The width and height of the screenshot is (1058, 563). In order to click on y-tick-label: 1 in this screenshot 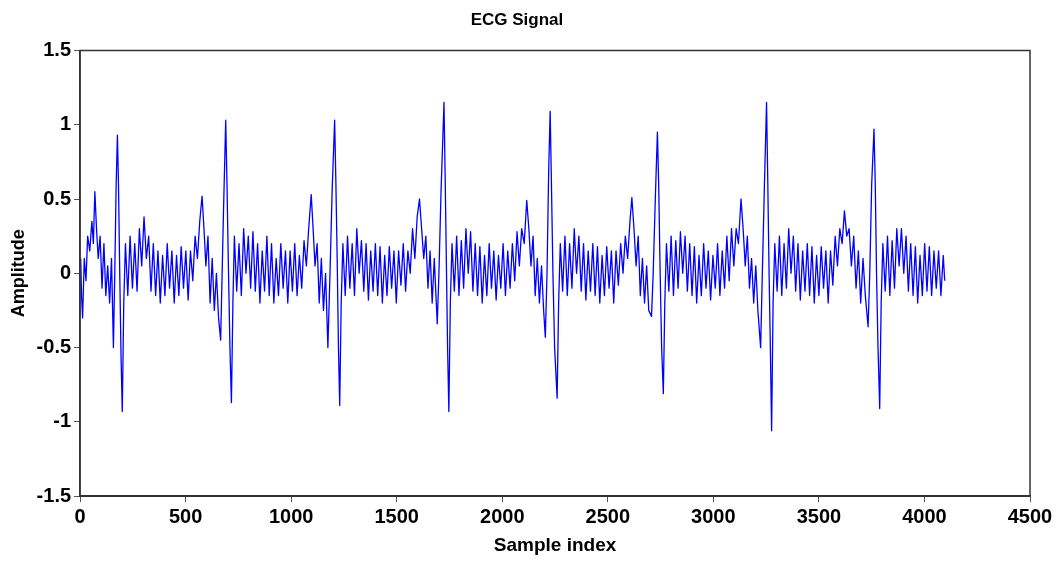, I will do `click(65, 123)`.